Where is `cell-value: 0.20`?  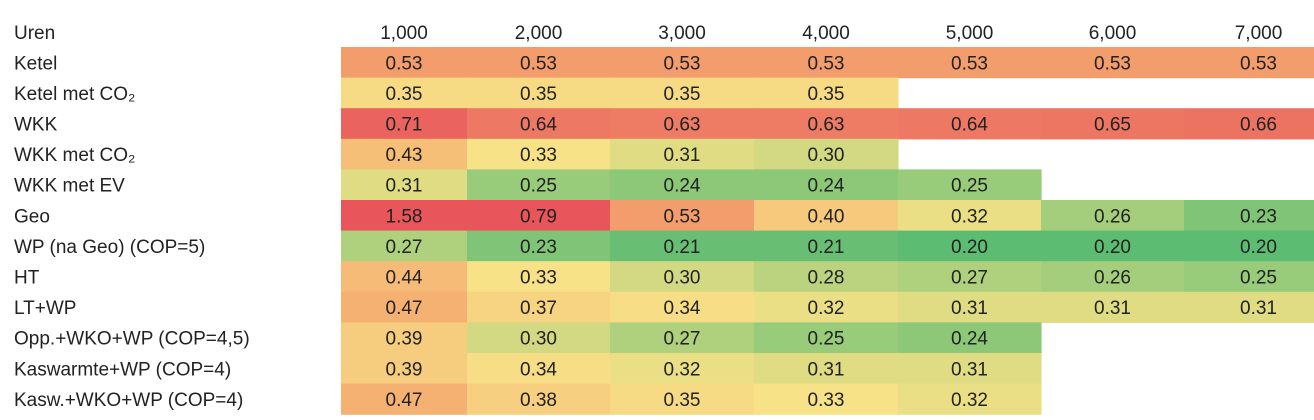
cell-value: 0.20 is located at coordinates (1112, 247).